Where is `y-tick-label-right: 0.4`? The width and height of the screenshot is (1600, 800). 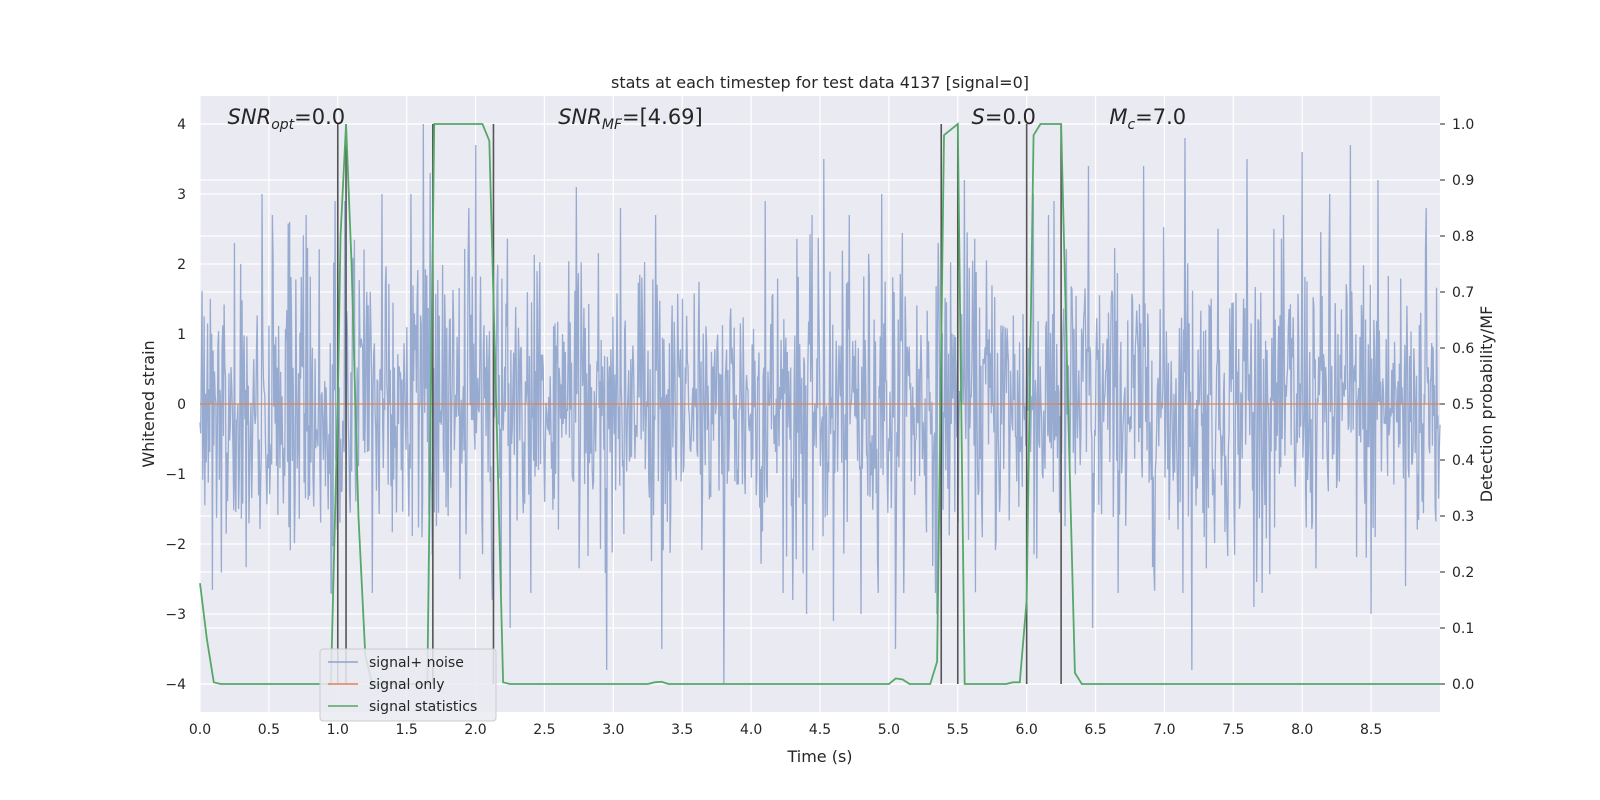 y-tick-label-right: 0.4 is located at coordinates (1463, 461).